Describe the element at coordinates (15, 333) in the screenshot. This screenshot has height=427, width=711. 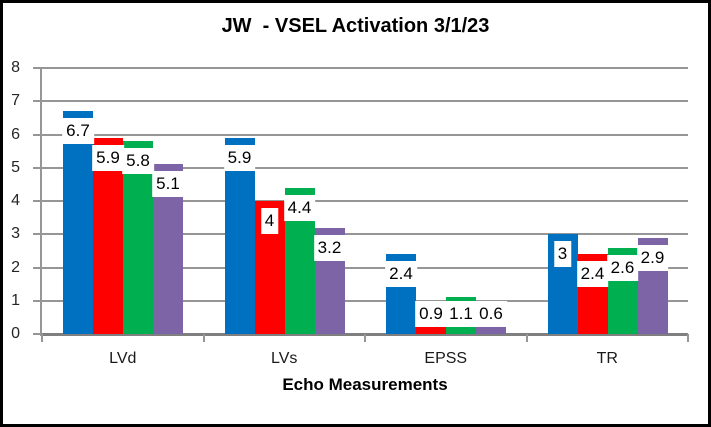
I see `y-tick-label: 0` at that location.